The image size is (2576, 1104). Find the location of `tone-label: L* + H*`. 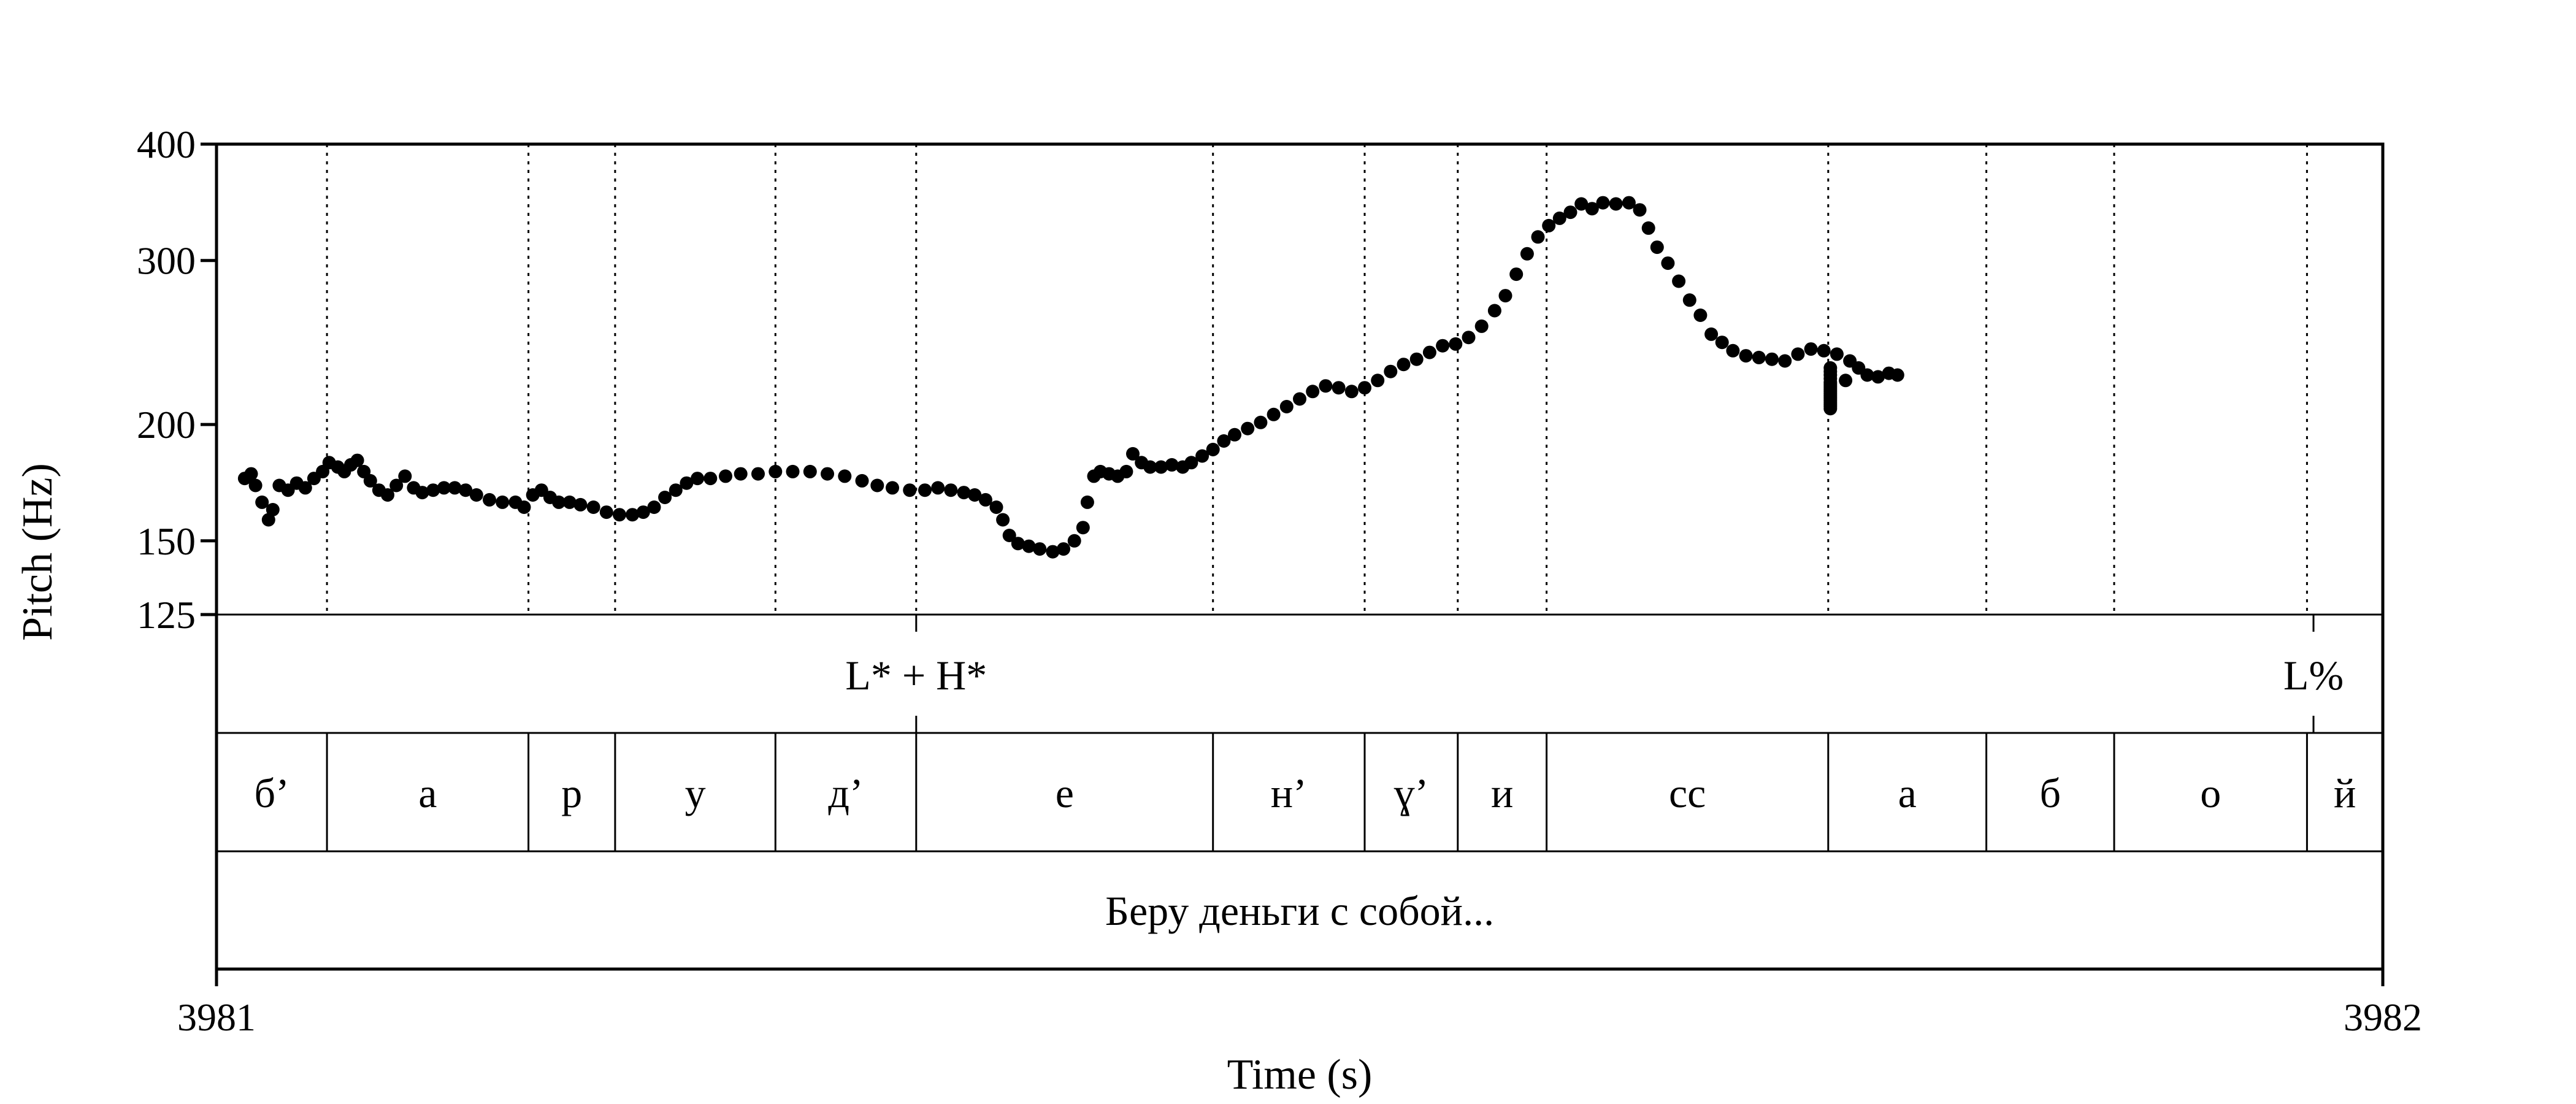

tone-label: L* + H* is located at coordinates (916, 675).